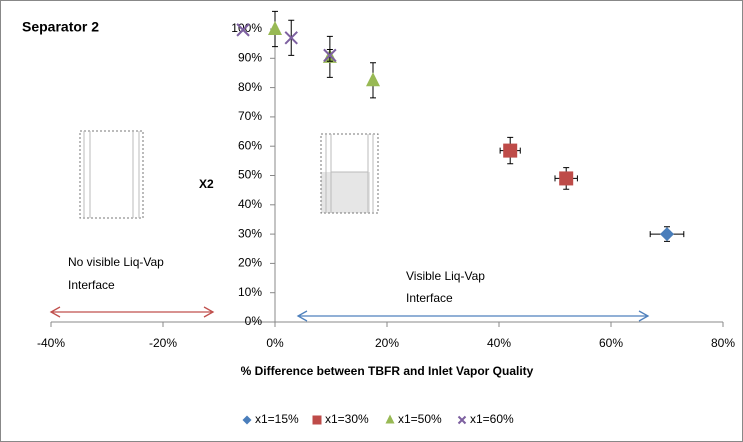 The height and width of the screenshot is (442, 743). I want to click on y-tick-label: 80%, so click(250, 87).